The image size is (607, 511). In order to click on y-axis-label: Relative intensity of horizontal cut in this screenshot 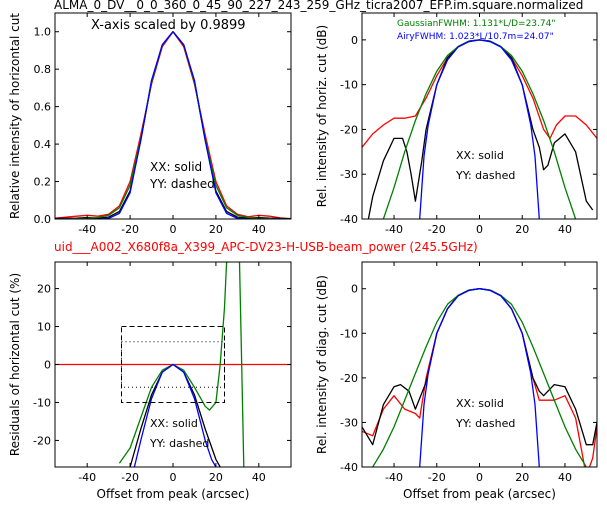, I will do `click(15, 116)`.